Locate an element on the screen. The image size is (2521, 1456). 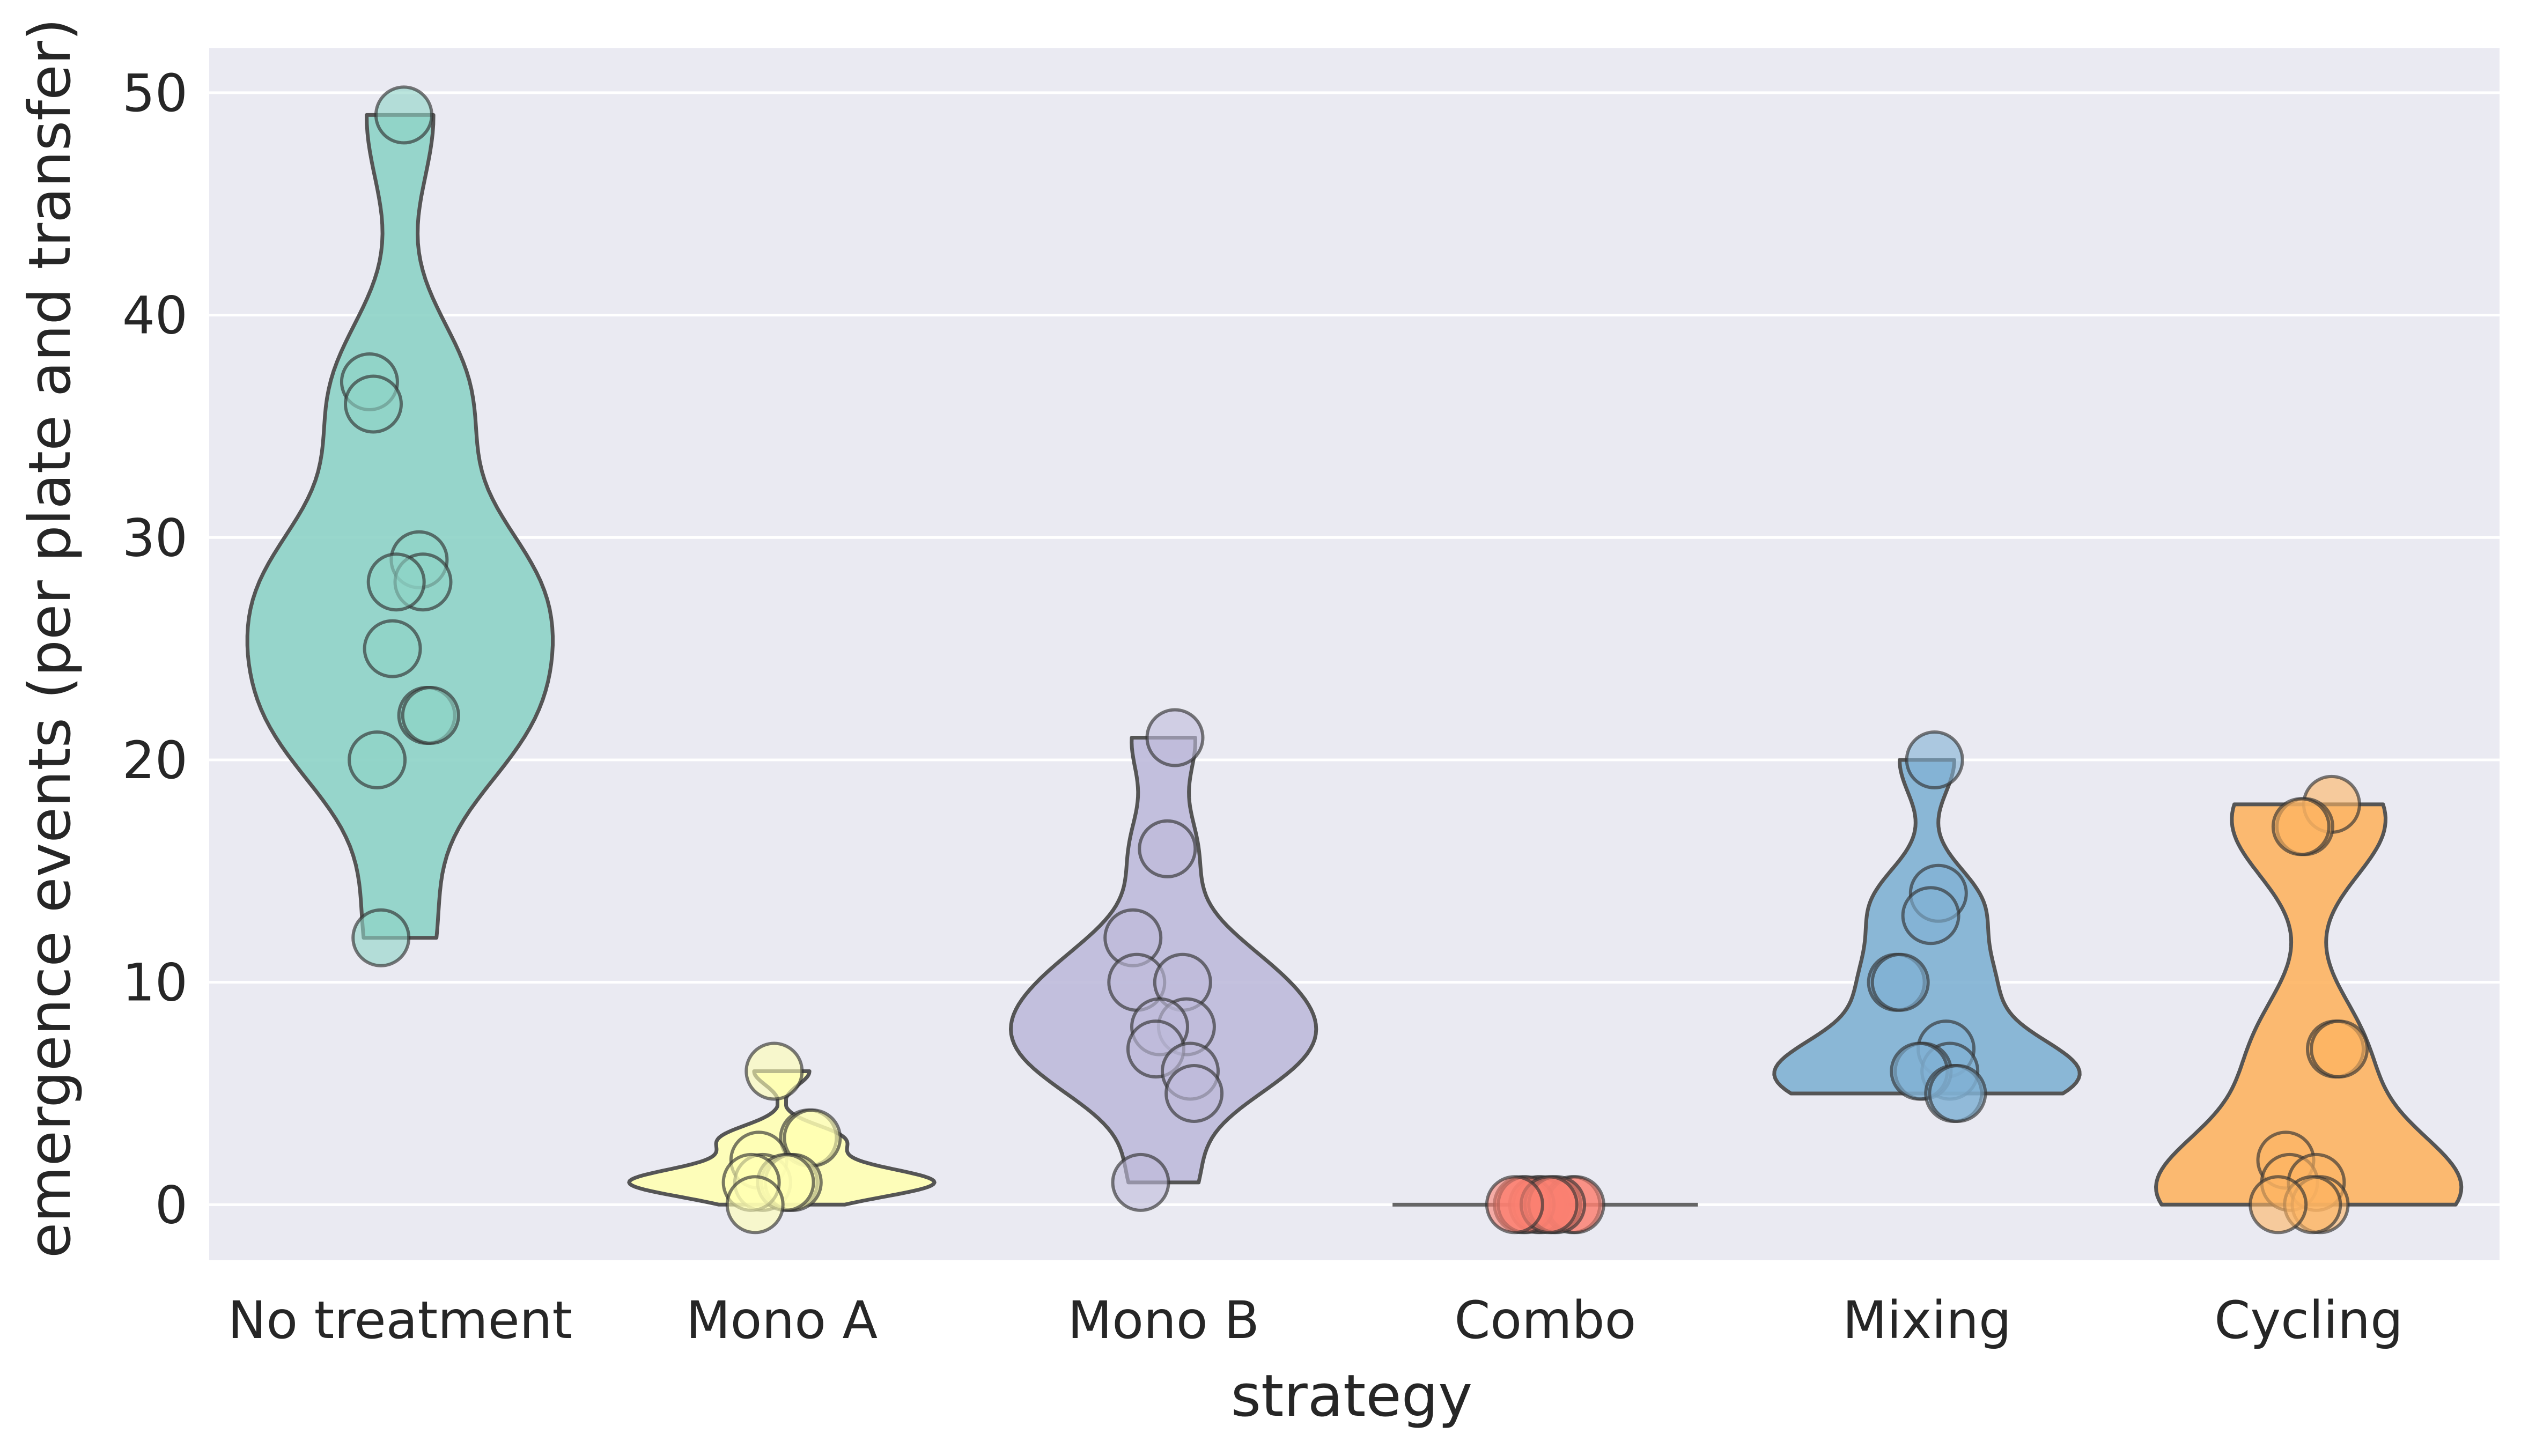
y-tick-label: 40 is located at coordinates (155, 316).